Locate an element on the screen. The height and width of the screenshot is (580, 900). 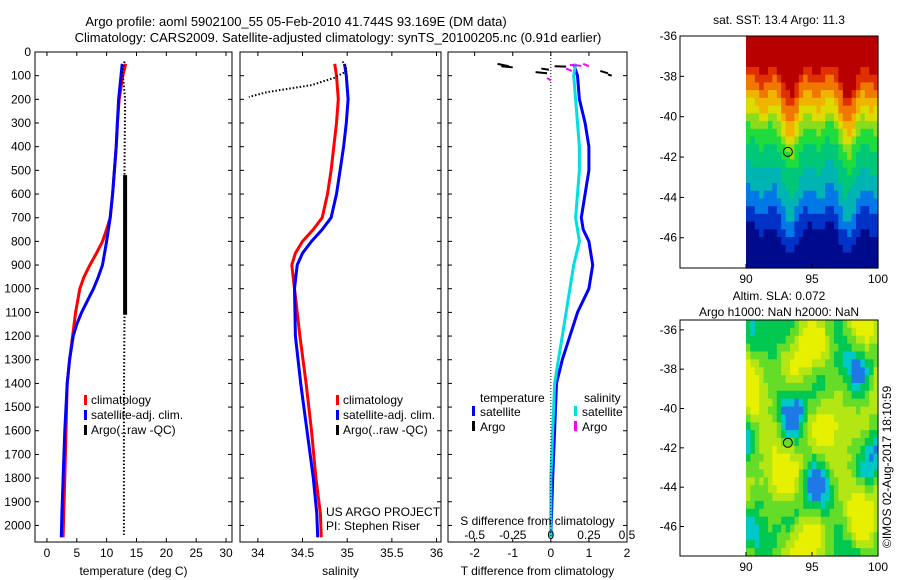
difference-legend-label: Argo is located at coordinates (493, 427).